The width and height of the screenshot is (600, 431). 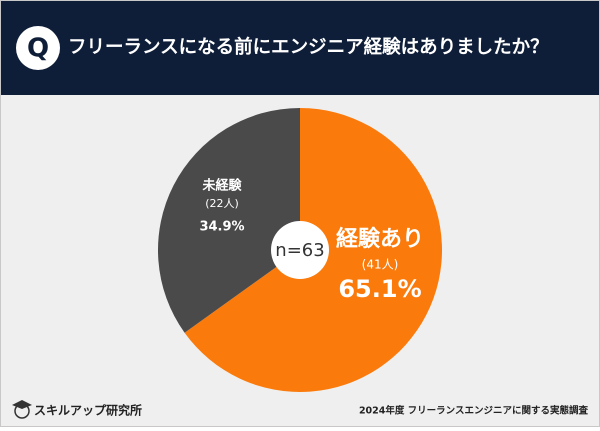 I want to click on center-label: n=63, so click(x=299, y=250).